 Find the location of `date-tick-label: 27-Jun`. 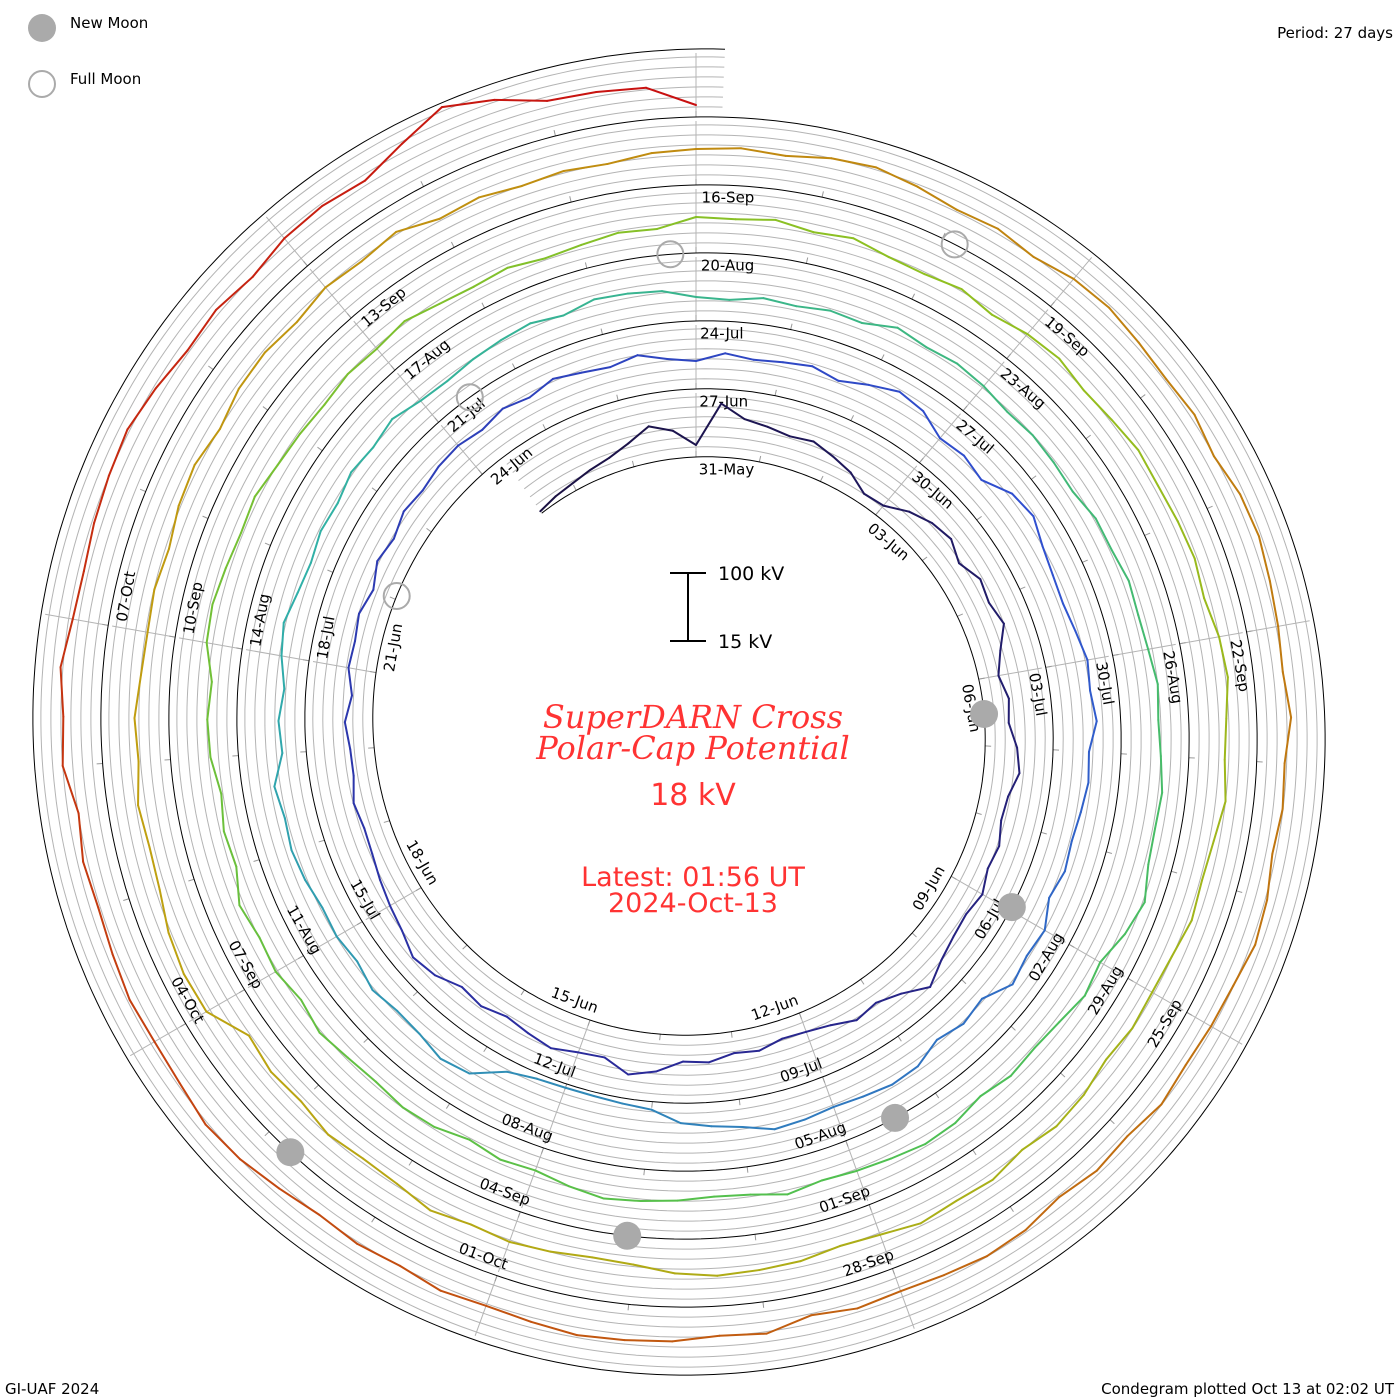

date-tick-label: 27-Jun is located at coordinates (723, 402).